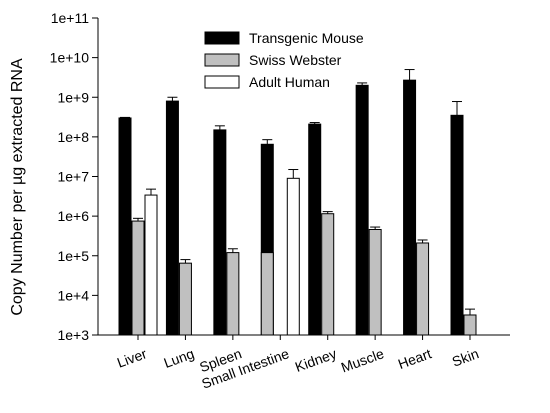 This screenshot has height=413, width=550. What do you see at coordinates (73, 97) in the screenshot?
I see `y-tick-label: 1e+9` at bounding box center [73, 97].